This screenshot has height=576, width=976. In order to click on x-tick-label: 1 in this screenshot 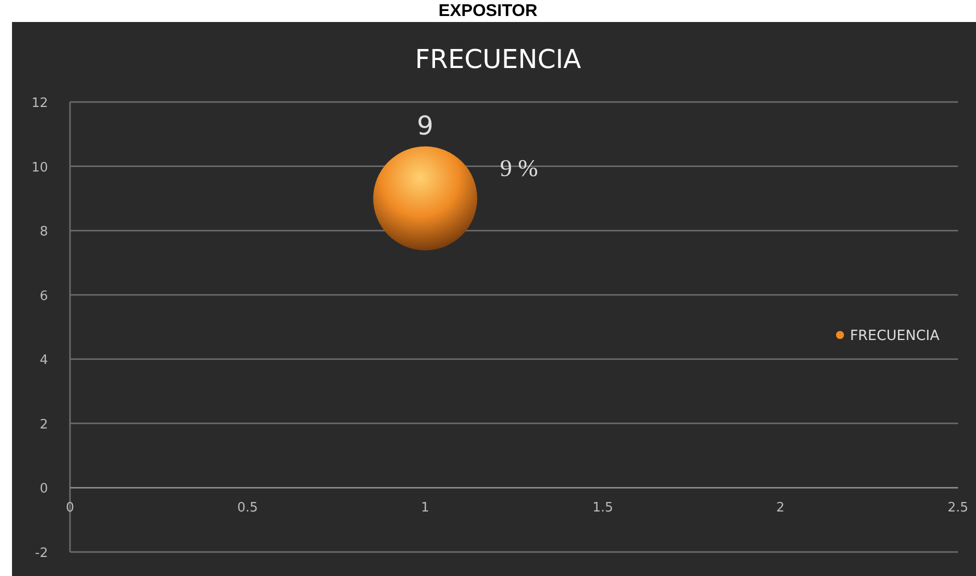, I will do `click(425, 508)`.